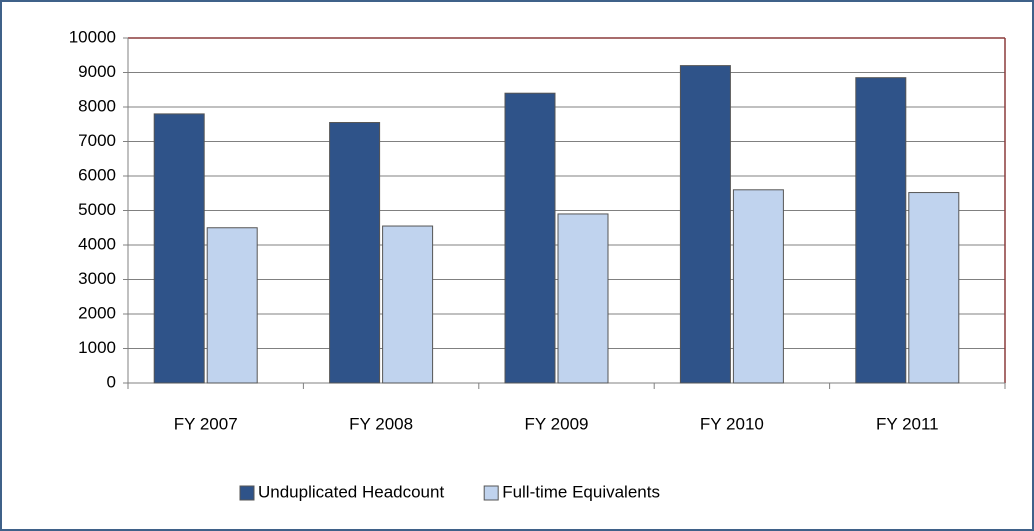 The width and height of the screenshot is (1034, 531). What do you see at coordinates (381, 423) in the screenshot?
I see `x-tick-label: FY 2008` at bounding box center [381, 423].